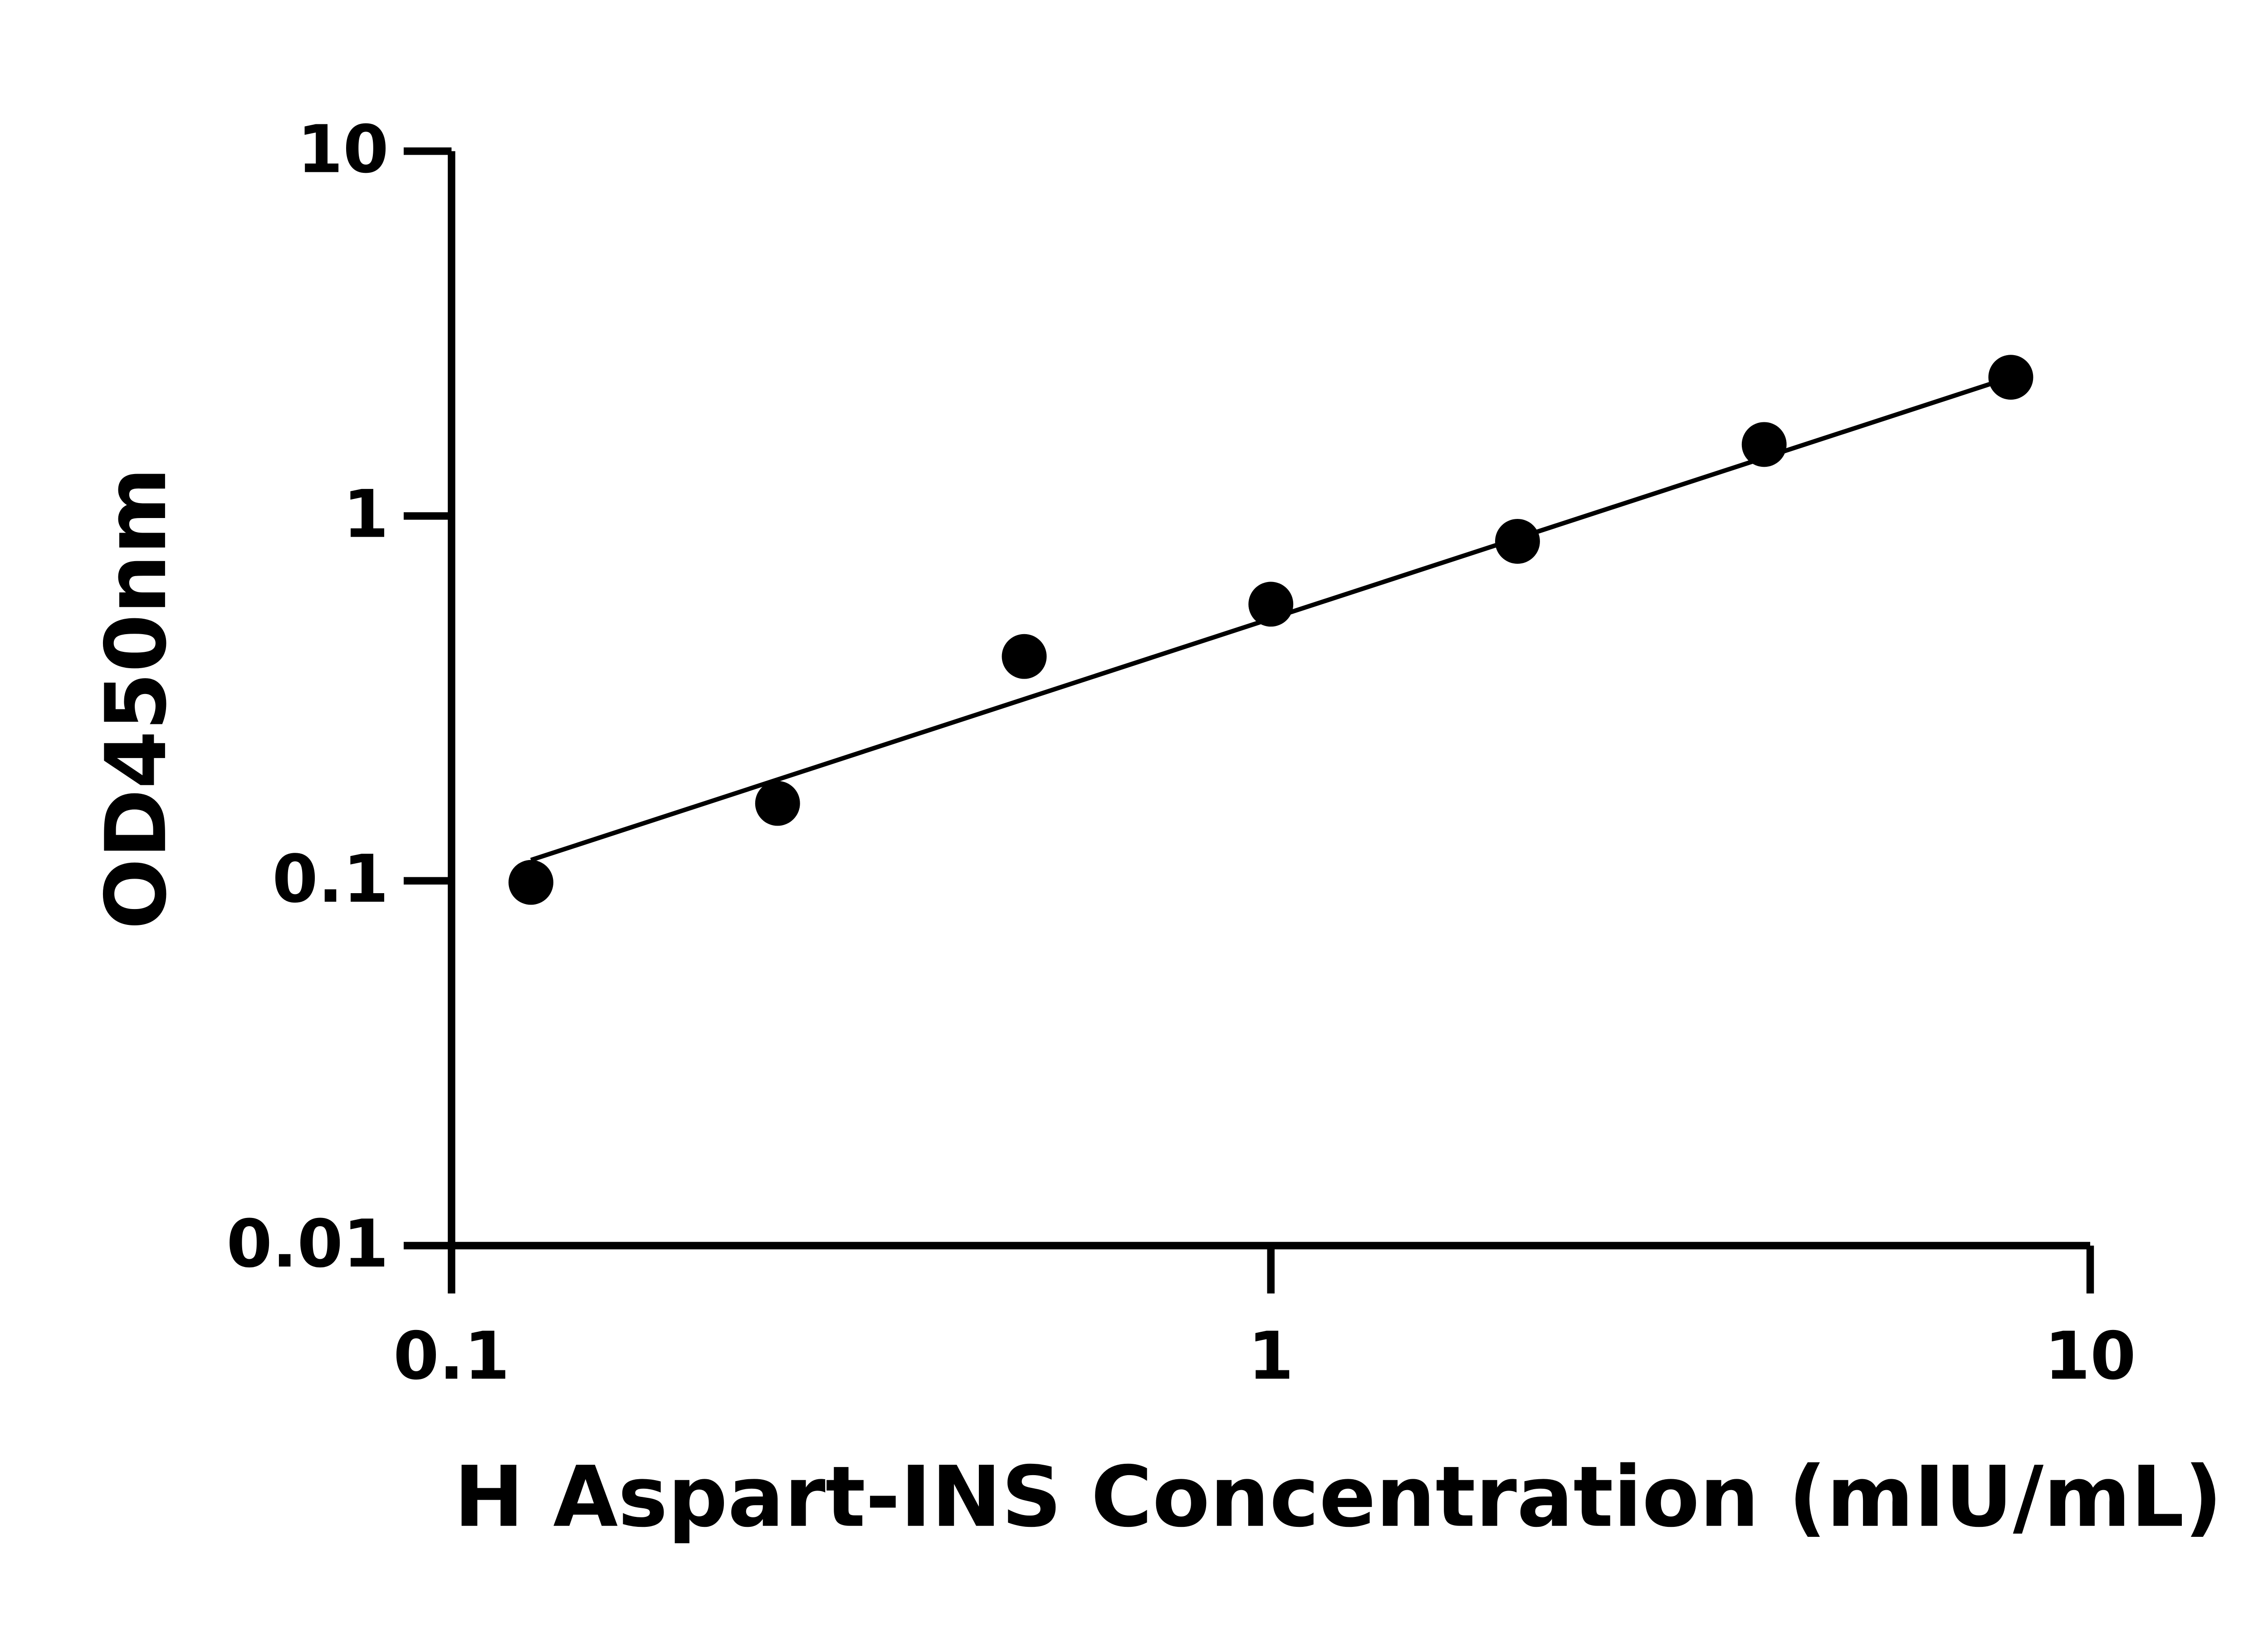  What do you see at coordinates (308, 1244) in the screenshot?
I see `y-tick-label: 0.01` at bounding box center [308, 1244].